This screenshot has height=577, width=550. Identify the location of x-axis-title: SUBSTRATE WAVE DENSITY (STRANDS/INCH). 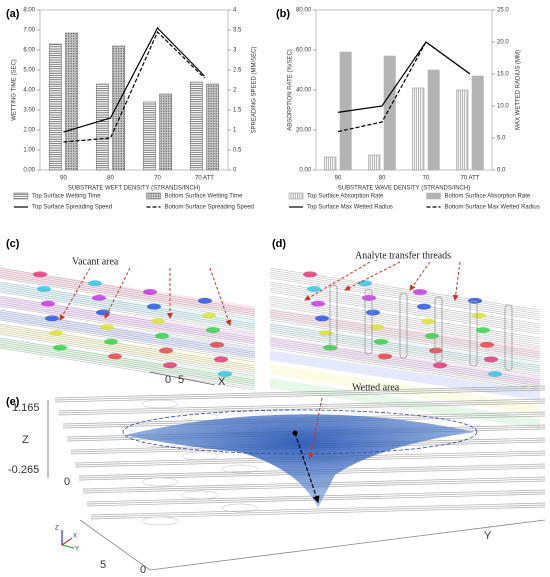
(404, 189).